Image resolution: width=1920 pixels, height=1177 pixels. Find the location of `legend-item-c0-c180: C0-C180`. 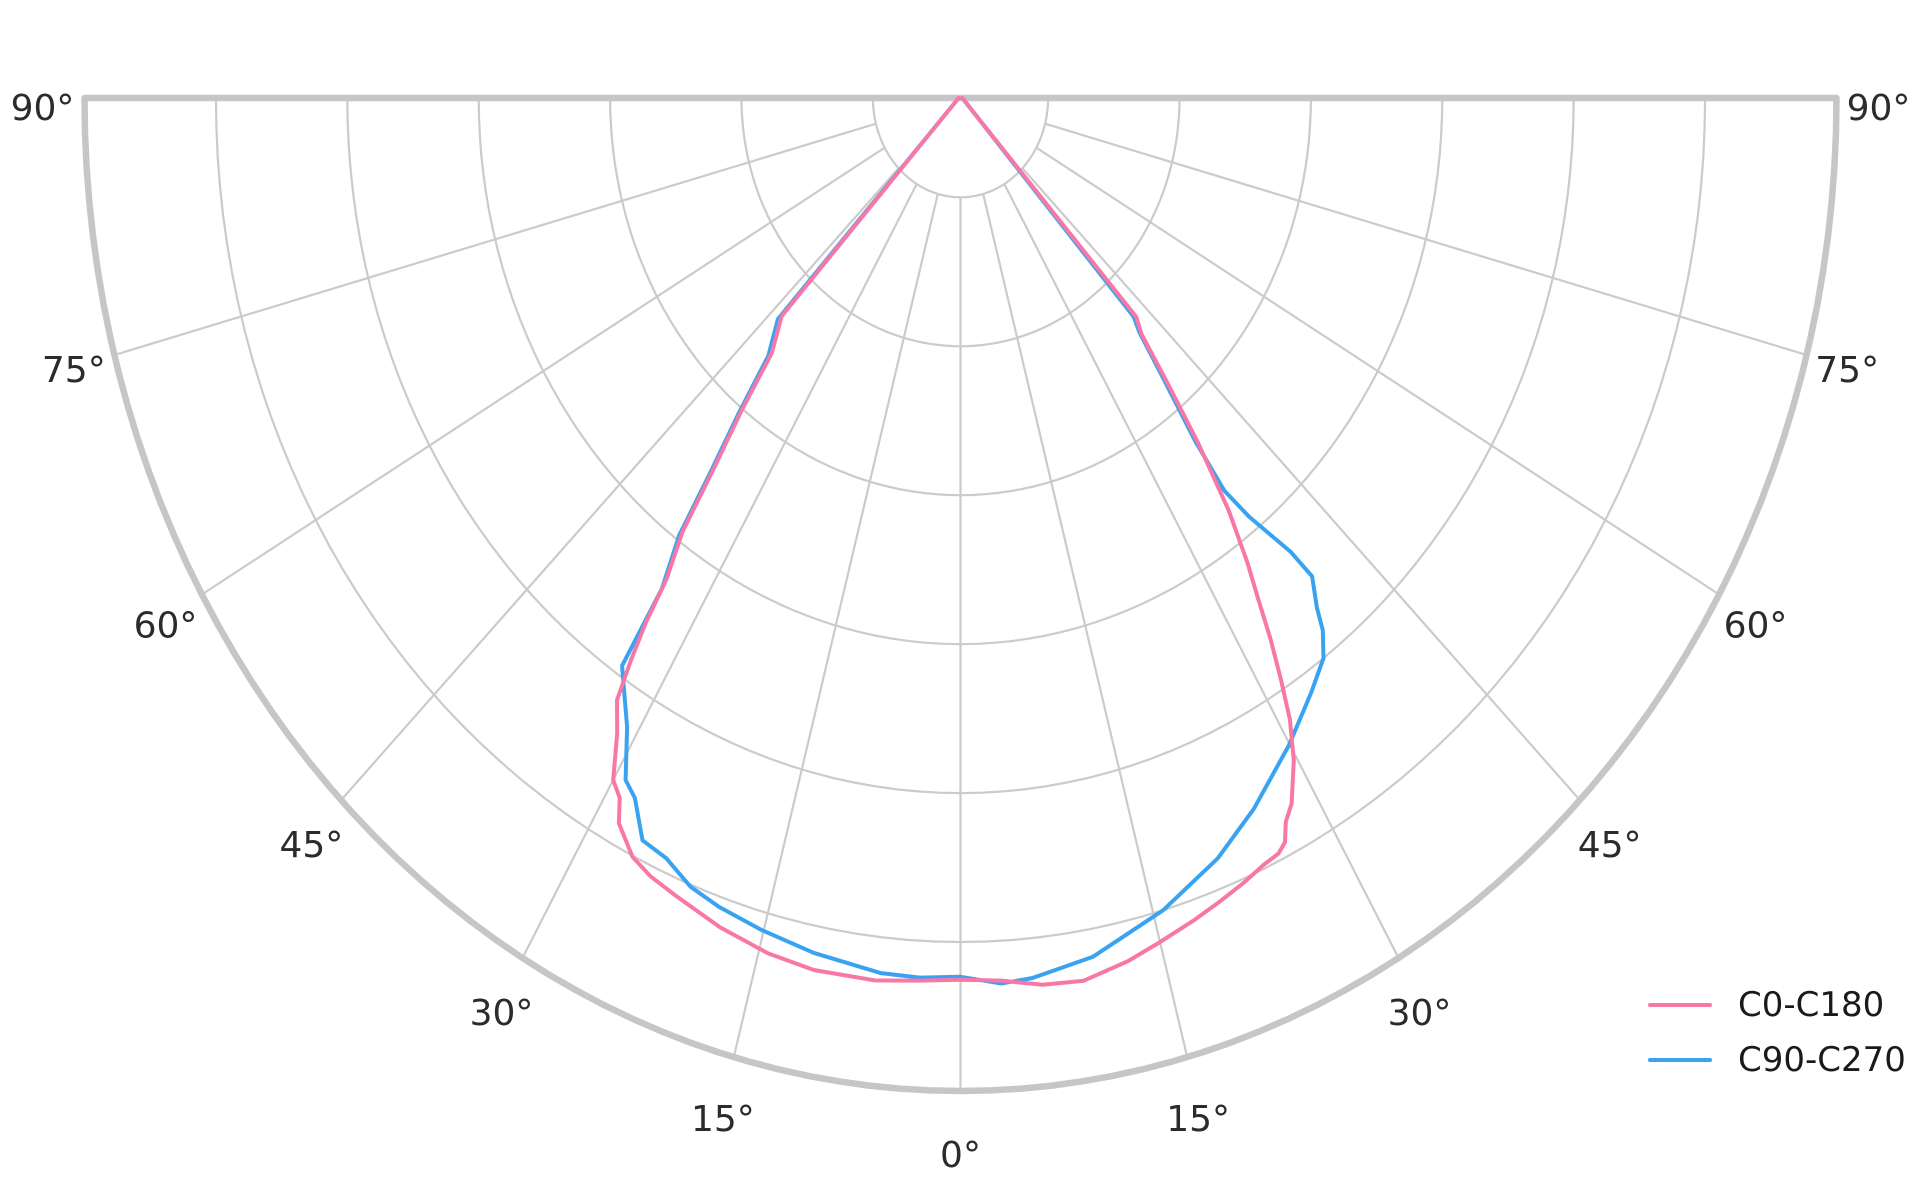

legend-item-c0-c180: C0-C180 is located at coordinates (1777, 1005).